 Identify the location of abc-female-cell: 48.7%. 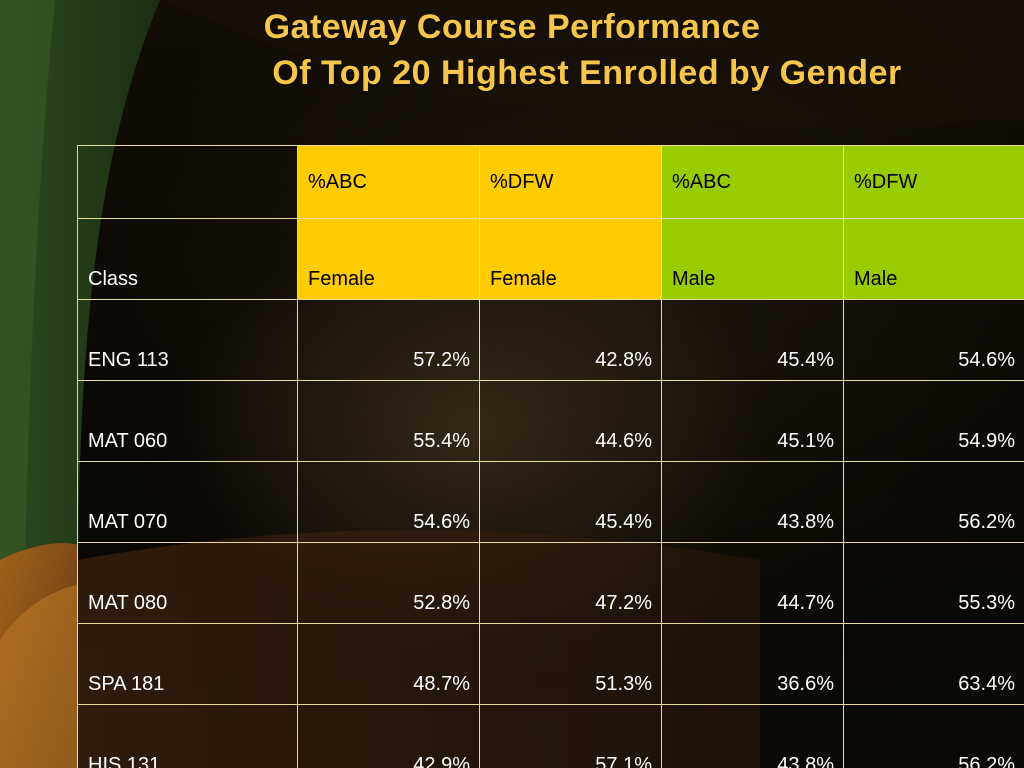
(388, 664).